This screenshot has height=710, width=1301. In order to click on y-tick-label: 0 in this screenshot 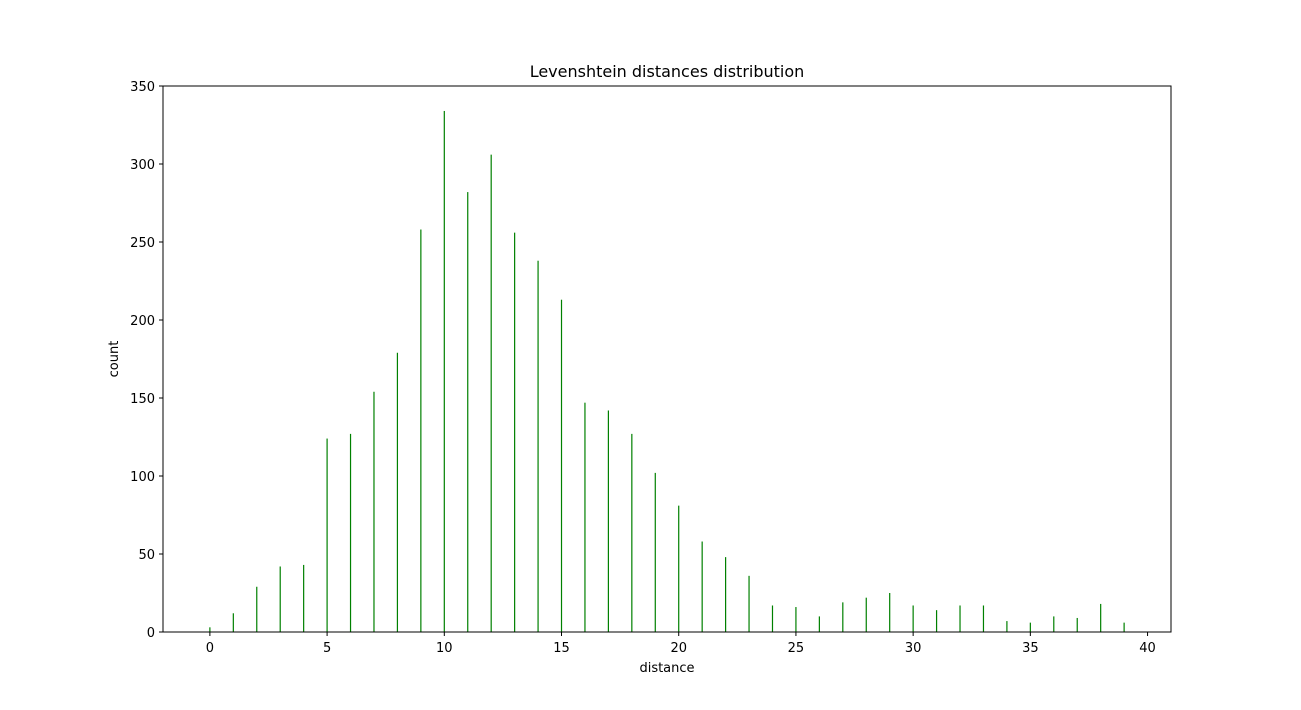, I will do `click(151, 633)`.